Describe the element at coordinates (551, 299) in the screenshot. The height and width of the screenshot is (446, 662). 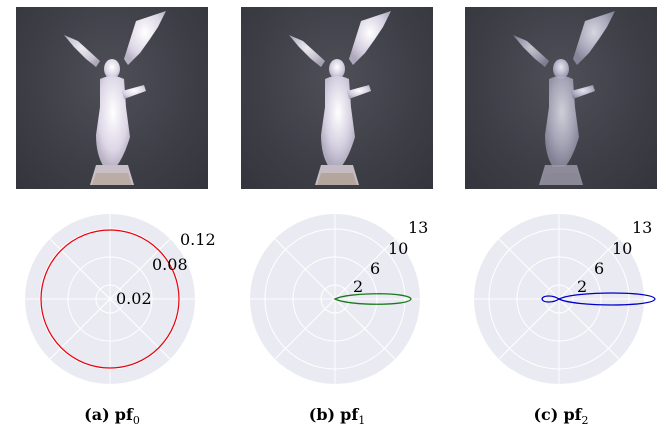
I see `phase-function-back-lobe` at that location.